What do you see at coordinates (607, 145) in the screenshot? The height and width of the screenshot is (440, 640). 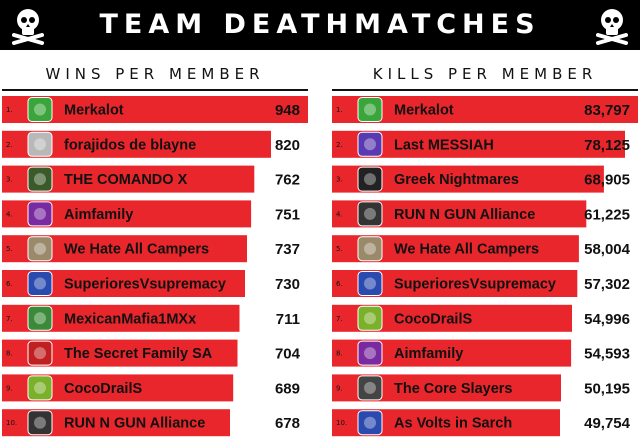 I see `value-label: 78,125` at bounding box center [607, 145].